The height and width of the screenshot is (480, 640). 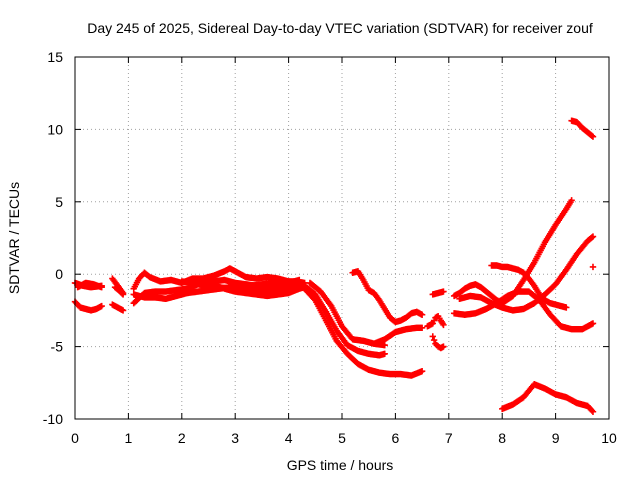 What do you see at coordinates (59, 202) in the screenshot?
I see `y-tick-label: 5` at bounding box center [59, 202].